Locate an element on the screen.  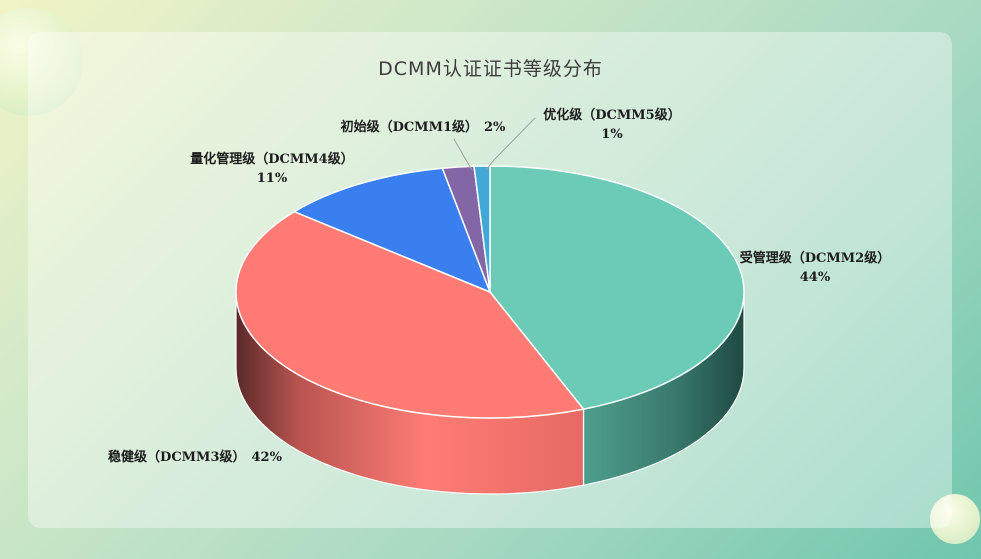
decorative-bubble-bottom-right is located at coordinates (955, 519).